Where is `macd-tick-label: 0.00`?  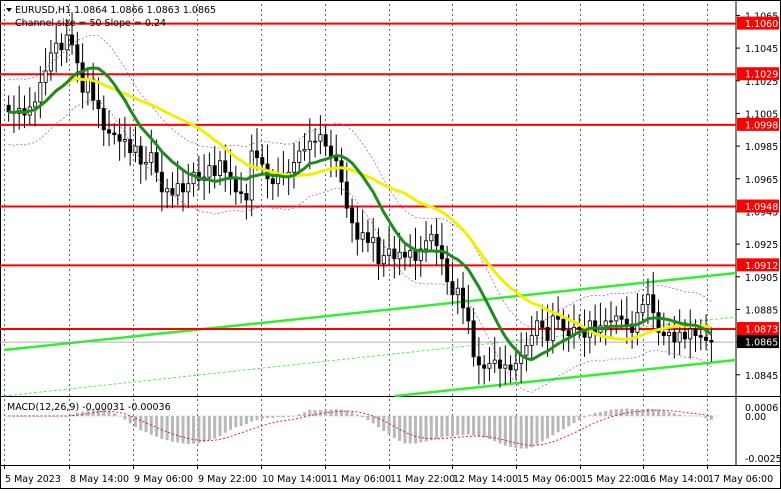
macd-tick-label: 0.00 is located at coordinates (755, 417).